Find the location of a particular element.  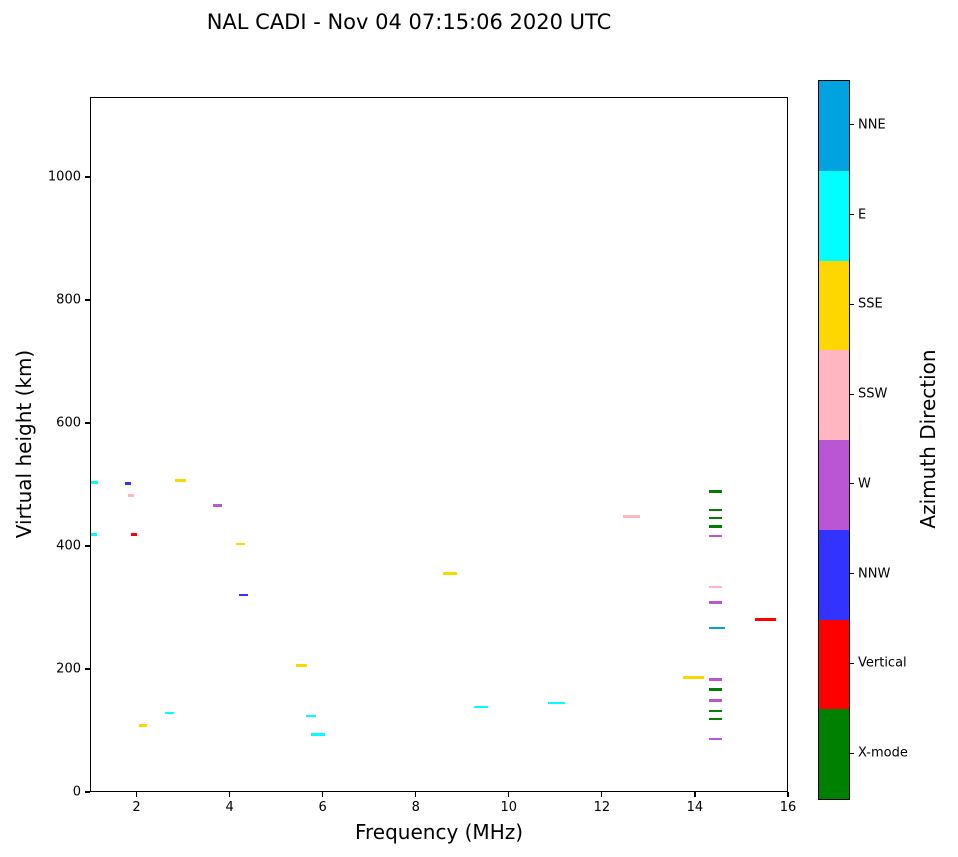

y-tick-label: 800 is located at coordinates (68, 300).